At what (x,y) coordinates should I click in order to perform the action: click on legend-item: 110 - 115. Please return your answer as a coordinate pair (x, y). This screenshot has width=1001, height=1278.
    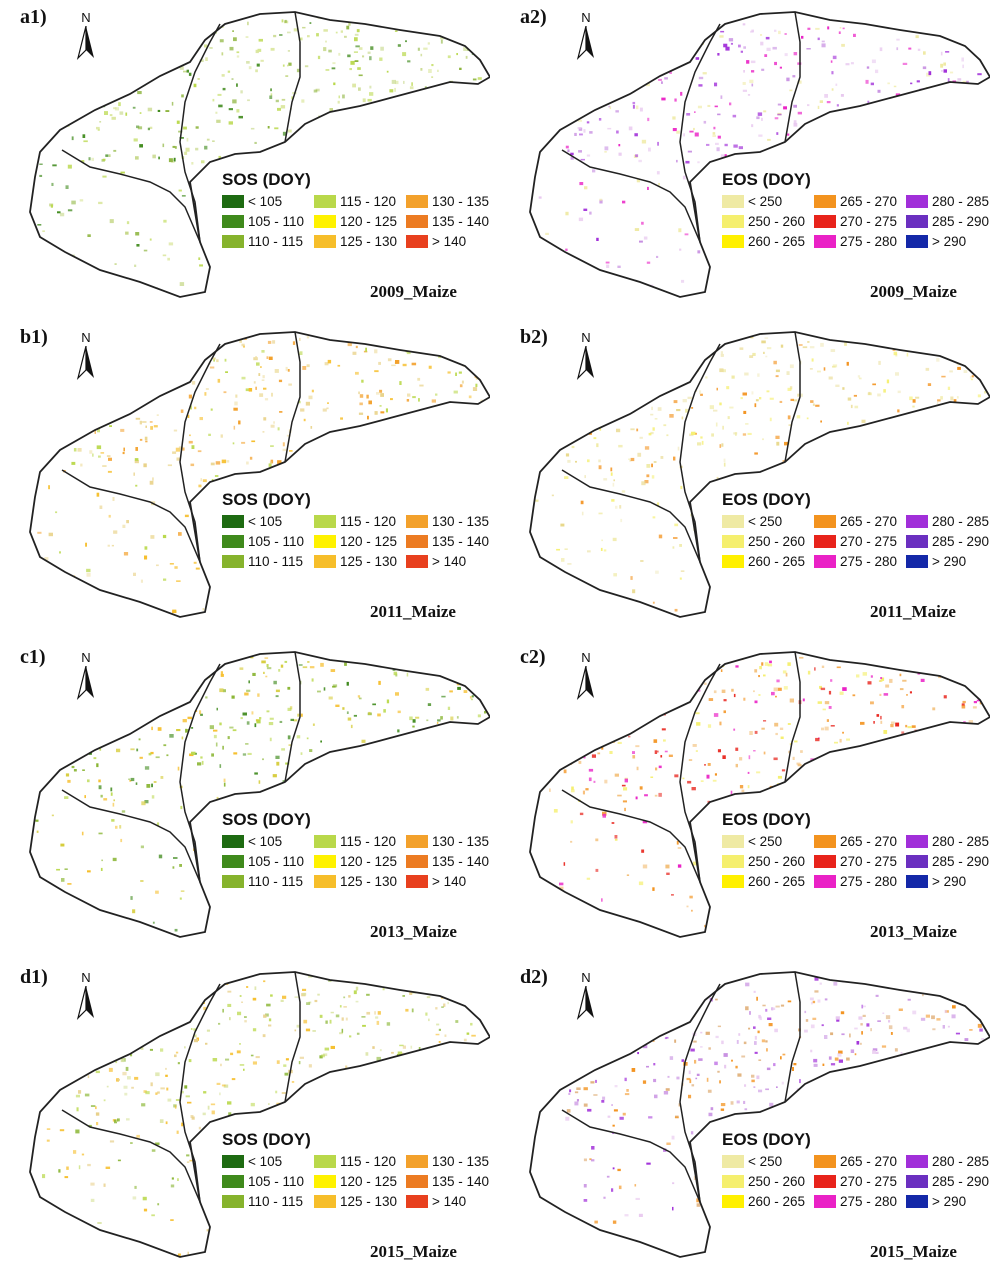
    Looking at the image, I should click on (266, 561).